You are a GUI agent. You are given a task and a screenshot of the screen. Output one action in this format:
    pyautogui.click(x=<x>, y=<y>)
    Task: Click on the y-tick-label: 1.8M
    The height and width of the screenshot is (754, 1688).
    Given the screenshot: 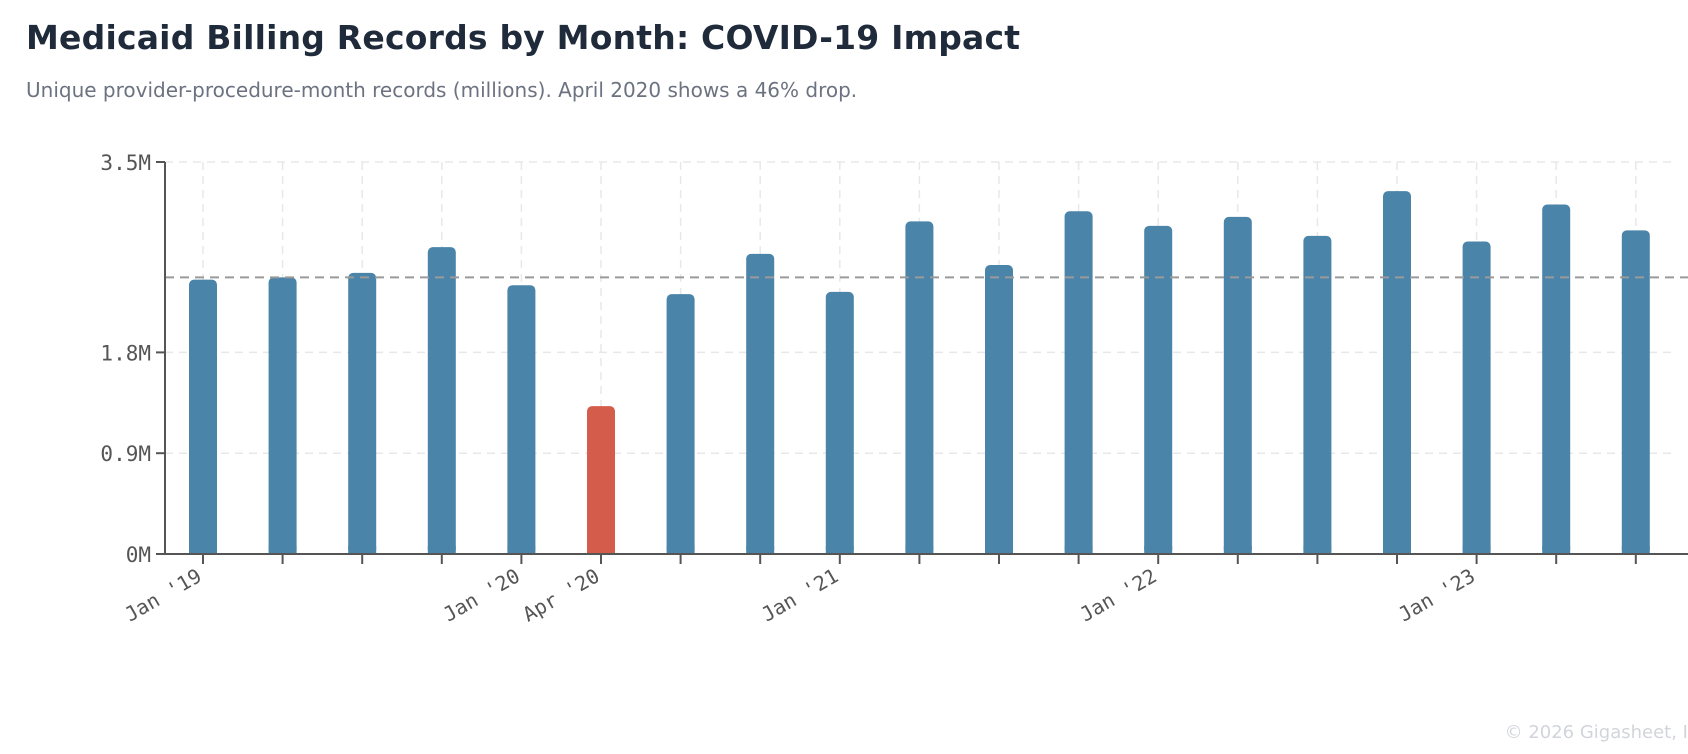 What is the action you would take?
    pyautogui.click(x=125, y=353)
    